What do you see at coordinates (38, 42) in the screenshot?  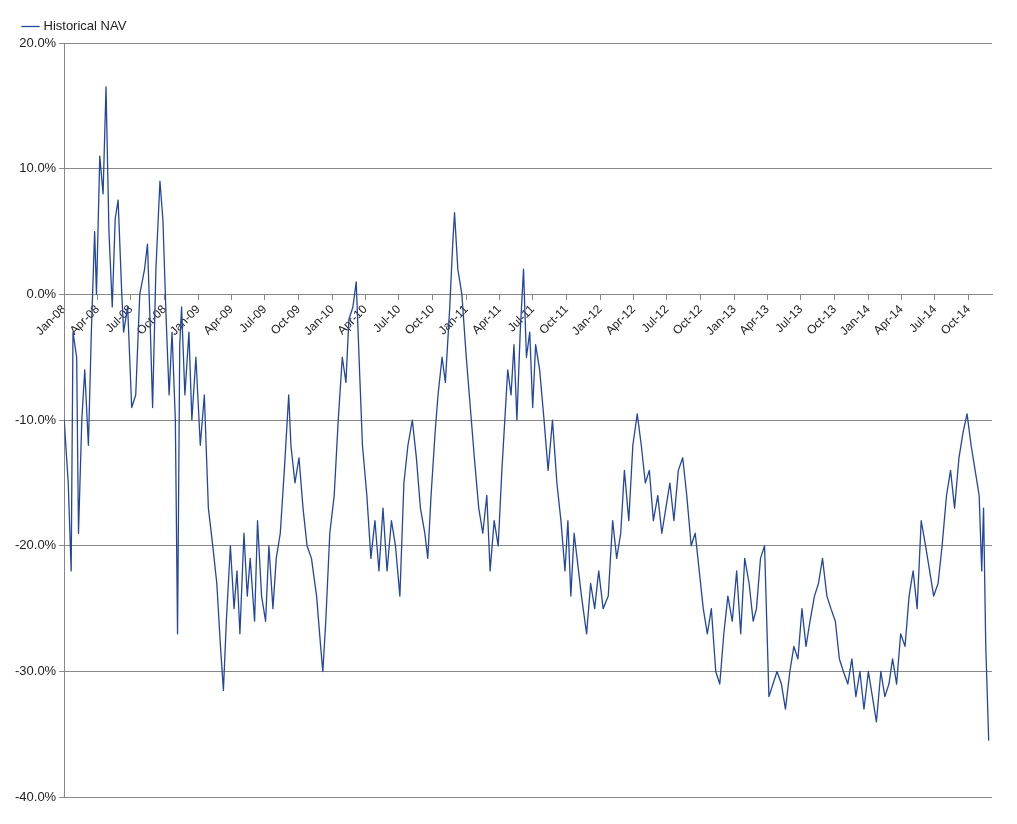 I see `y-tick-label: 20.0%` at bounding box center [38, 42].